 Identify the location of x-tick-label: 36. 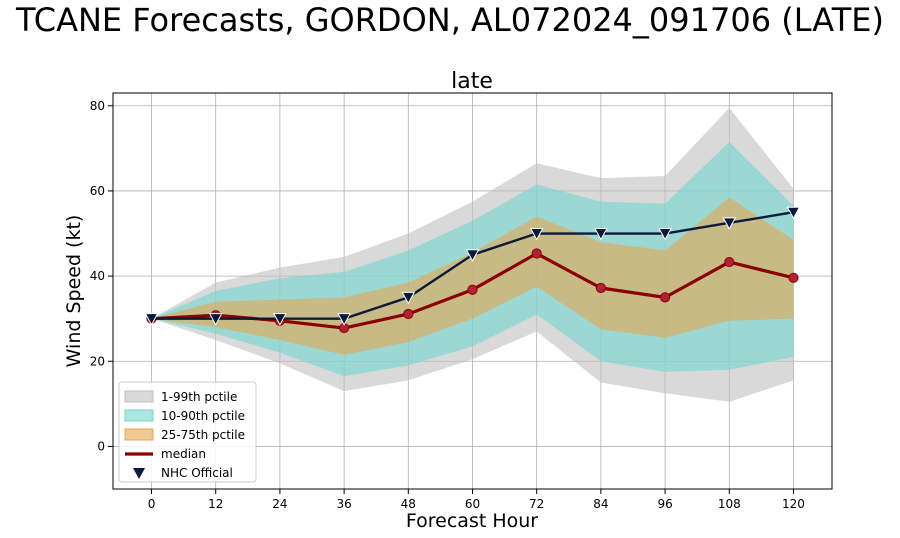
(343, 504).